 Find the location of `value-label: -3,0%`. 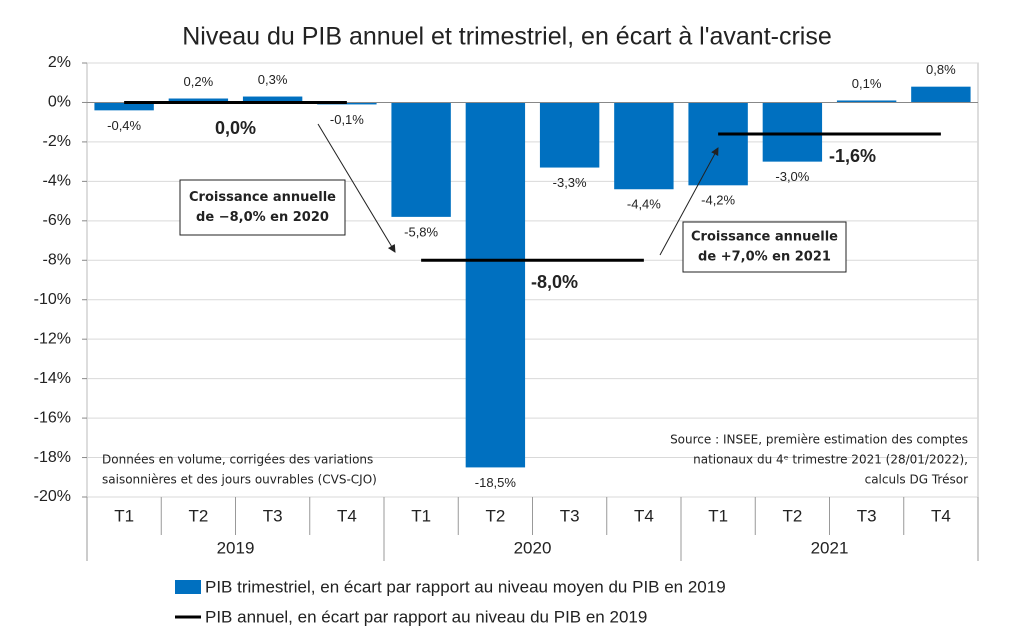

value-label: -3,0% is located at coordinates (792, 176).